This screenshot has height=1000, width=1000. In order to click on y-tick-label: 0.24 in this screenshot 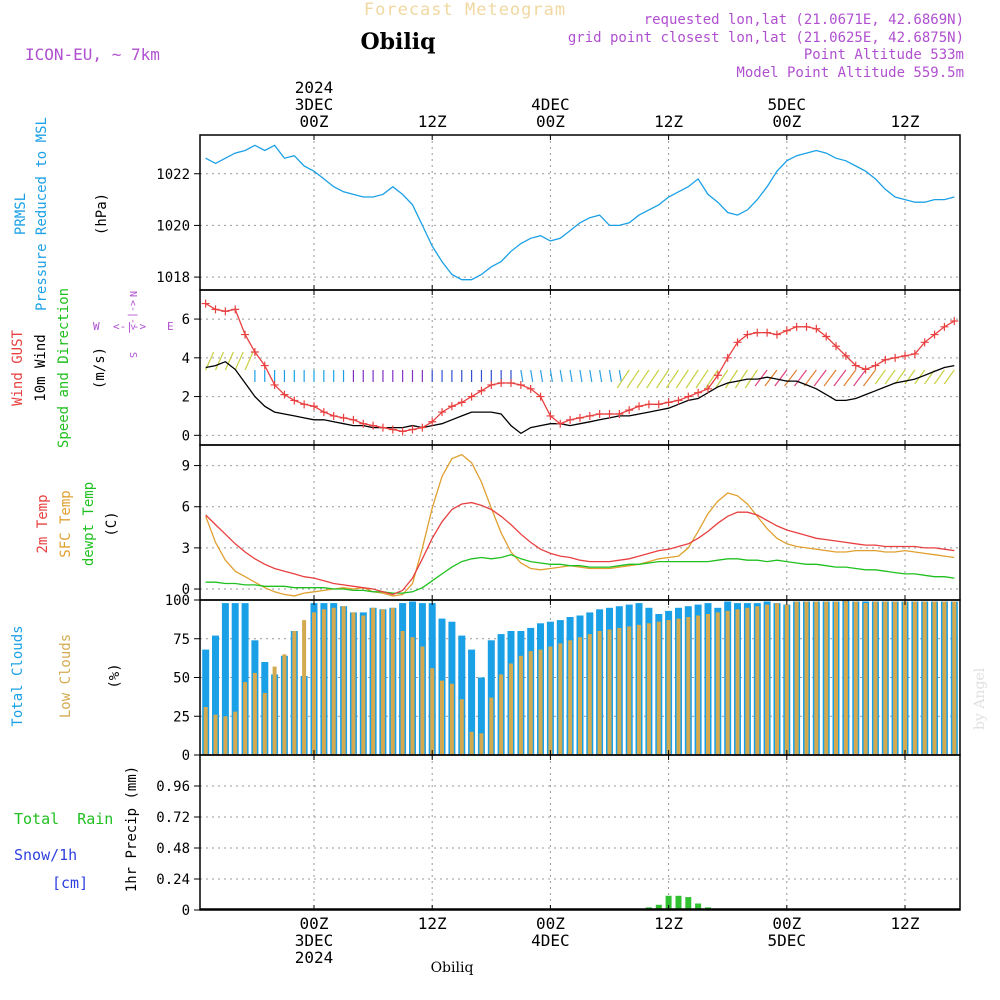, I will do `click(173, 880)`.